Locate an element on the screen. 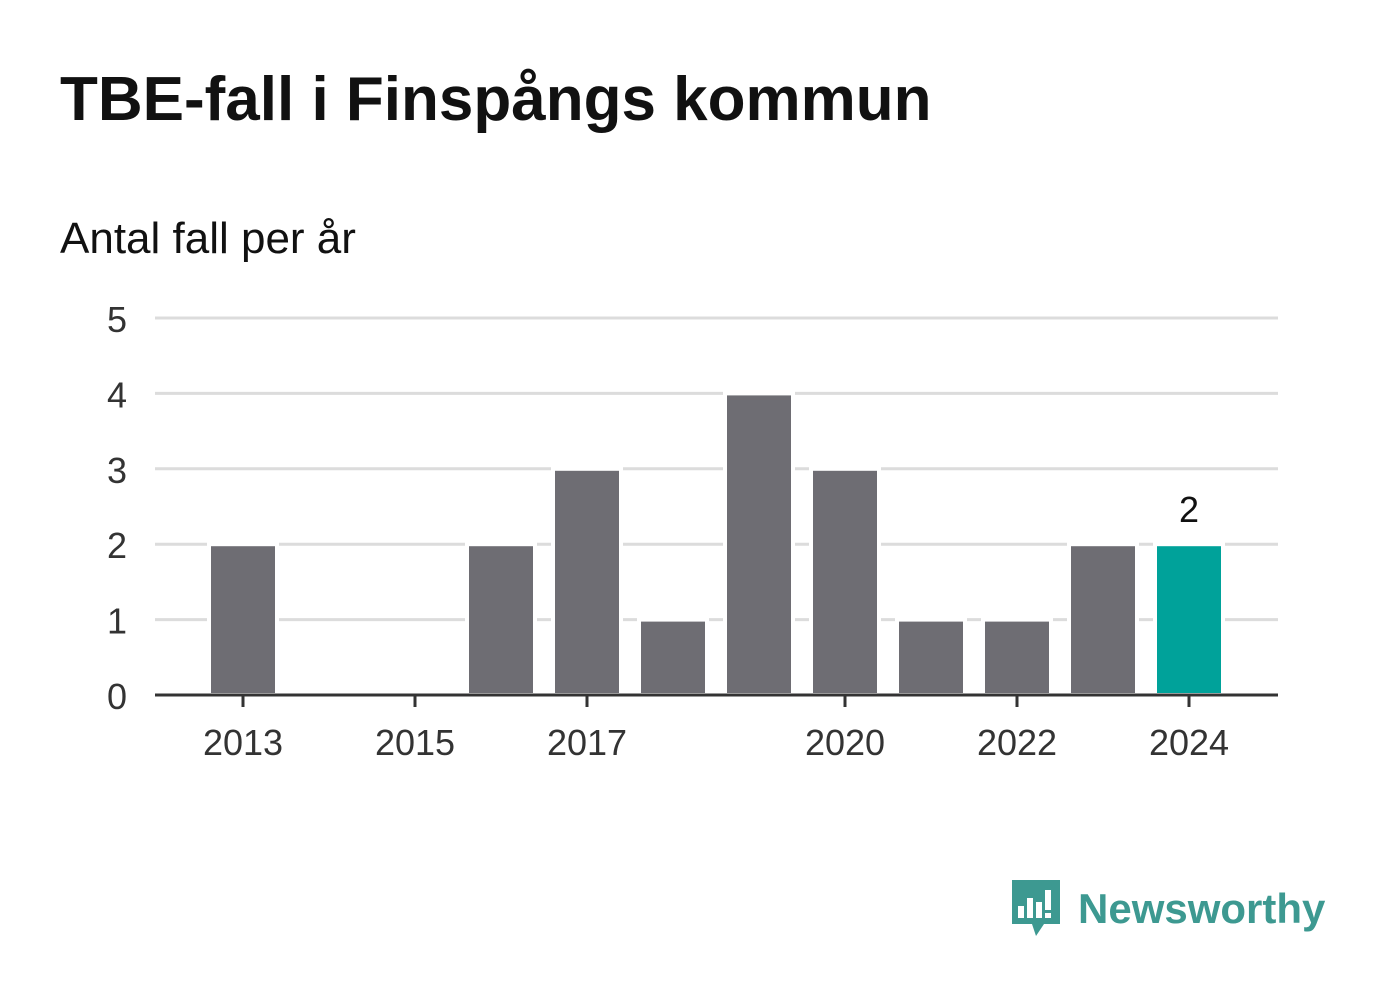 The height and width of the screenshot is (999, 1382). y-tick-label: 0 is located at coordinates (117, 696).